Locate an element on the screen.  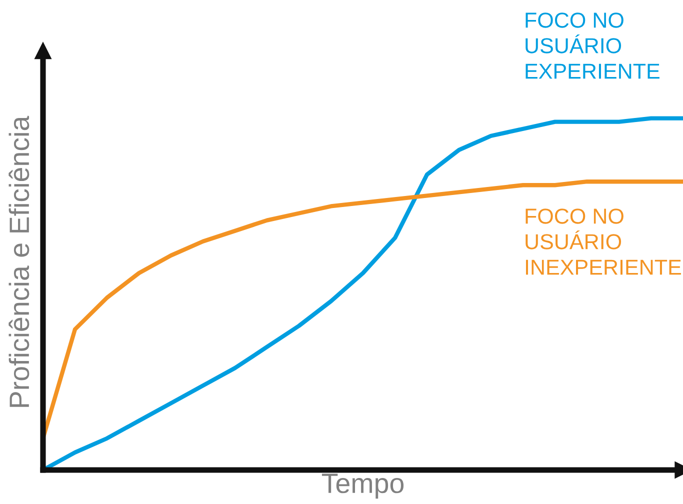
series-label: FOCO NO USUÁRIO INEXPERIENTE is located at coordinates (603, 241).